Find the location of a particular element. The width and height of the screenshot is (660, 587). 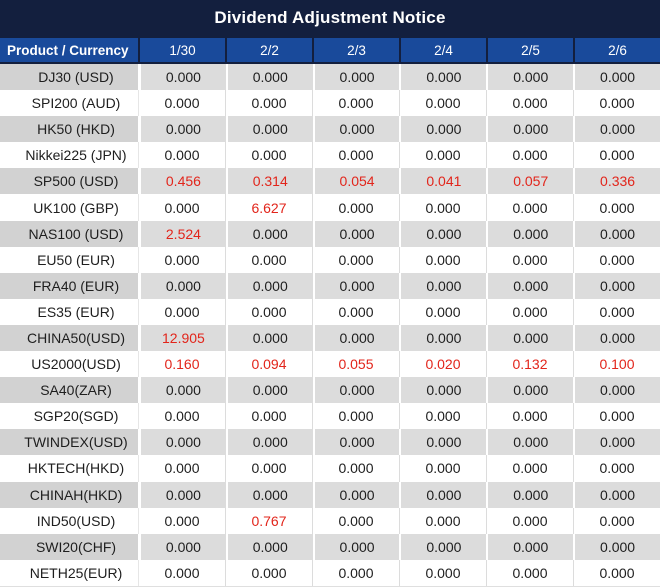

table-row: HK50 (HKD) 0.000 0.000 0.000 0.000 0.000 0.000 is located at coordinates (330, 129).